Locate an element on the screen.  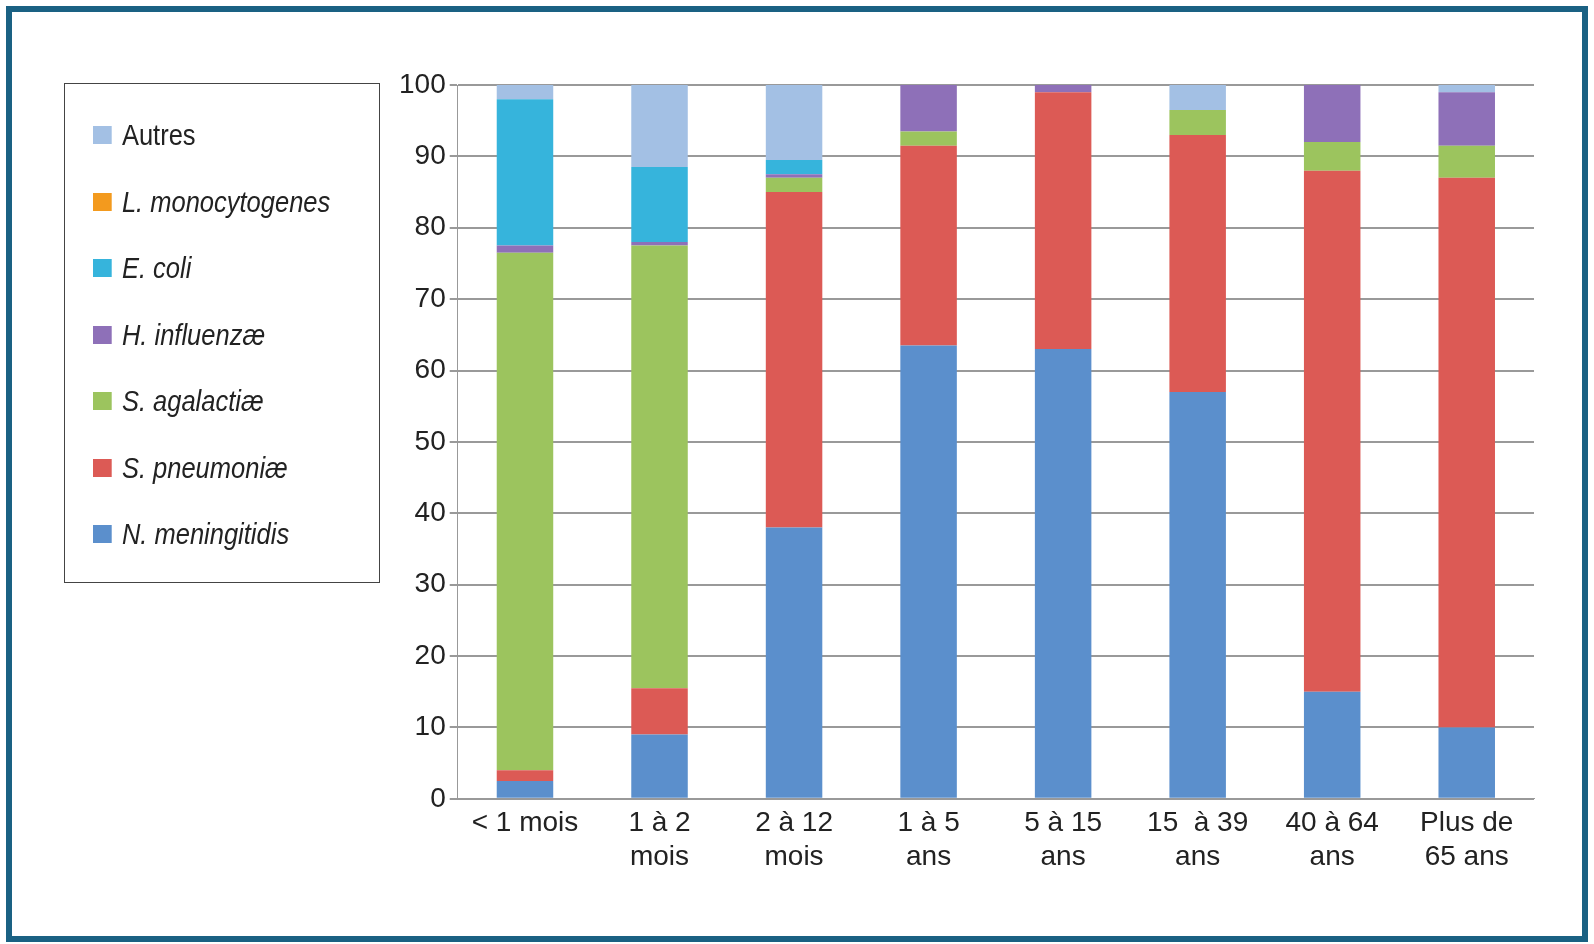
y-tick-label: 40 is located at coordinates (430, 511).